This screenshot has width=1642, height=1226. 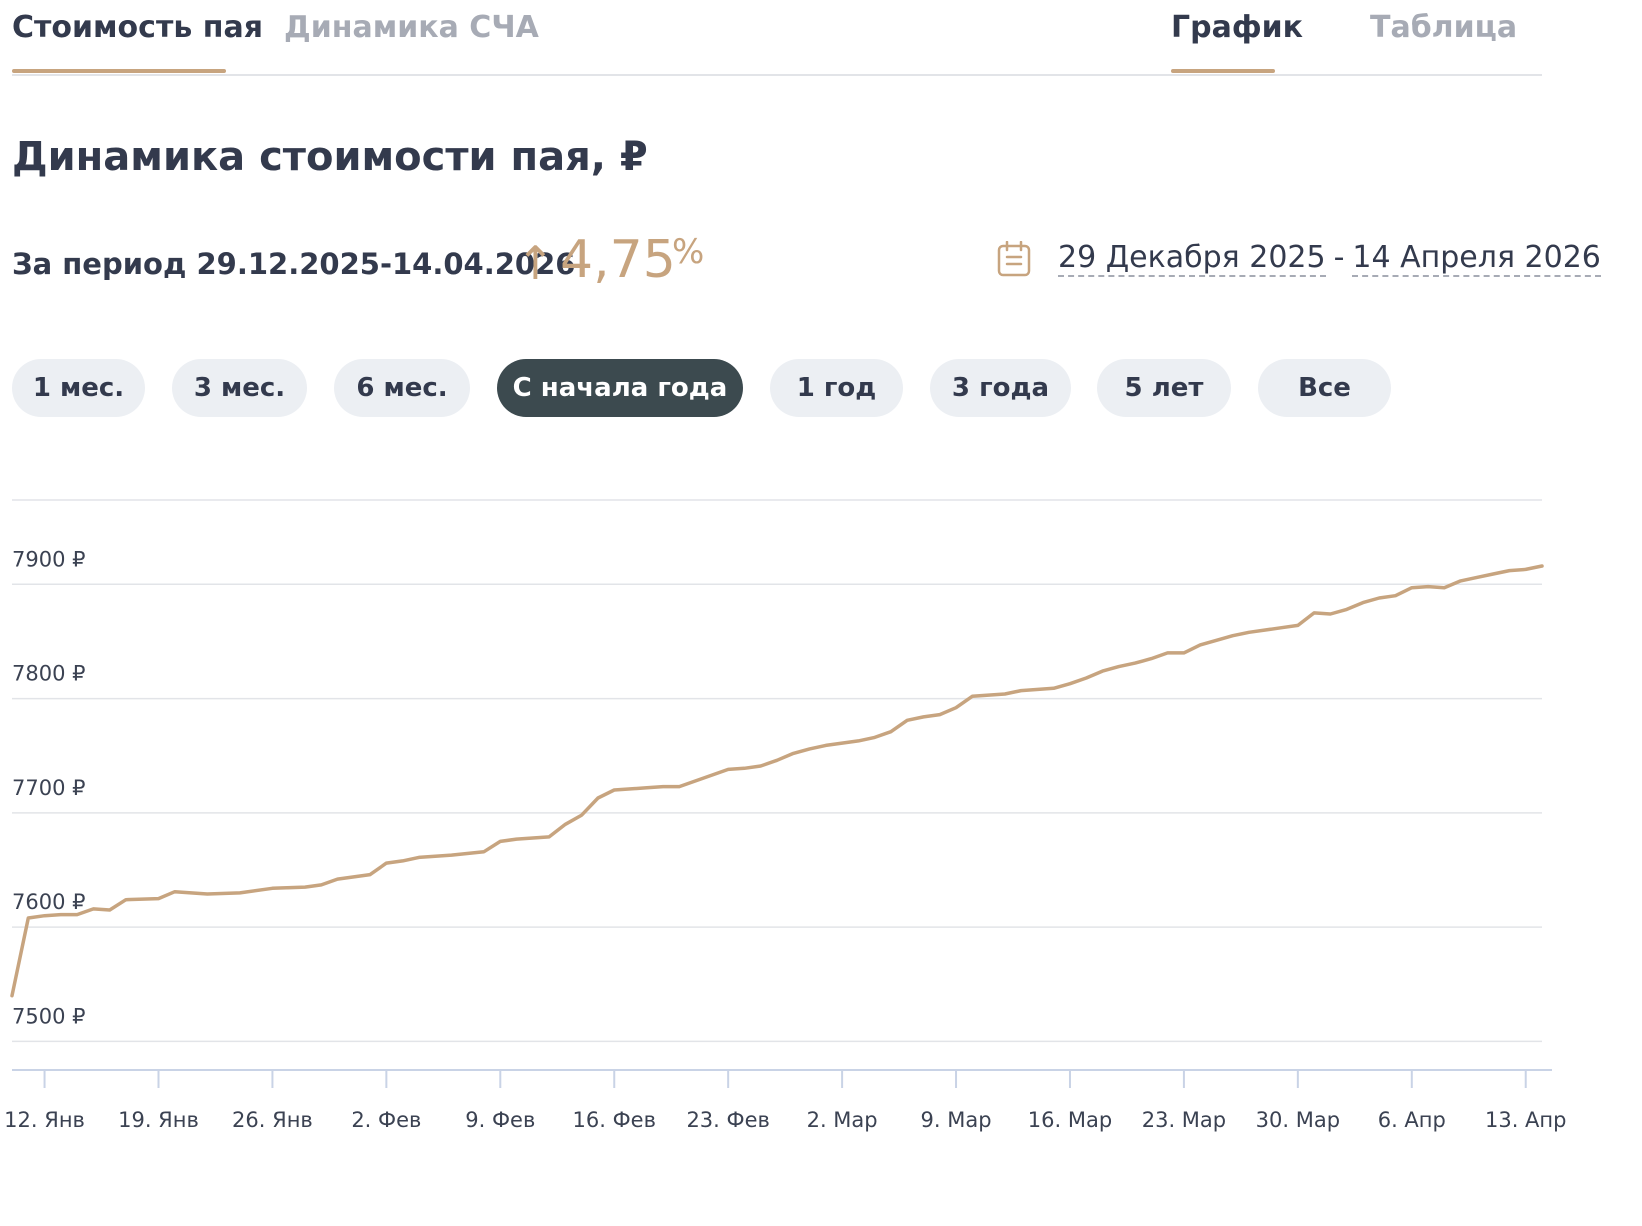 What do you see at coordinates (239, 388) in the screenshot?
I see `period-button-3m: 3 мес.` at bounding box center [239, 388].